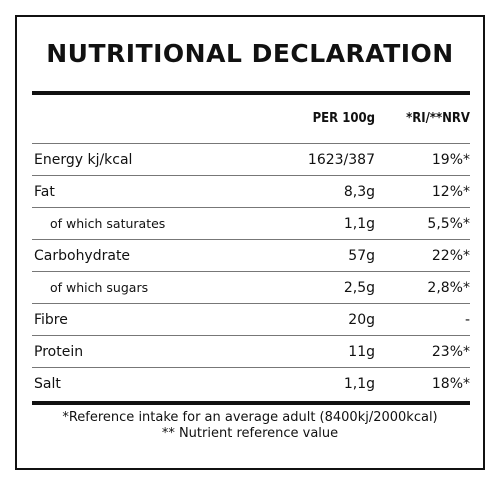  What do you see at coordinates (448, 288) in the screenshot?
I see `ri-value: 2,8%*` at bounding box center [448, 288].